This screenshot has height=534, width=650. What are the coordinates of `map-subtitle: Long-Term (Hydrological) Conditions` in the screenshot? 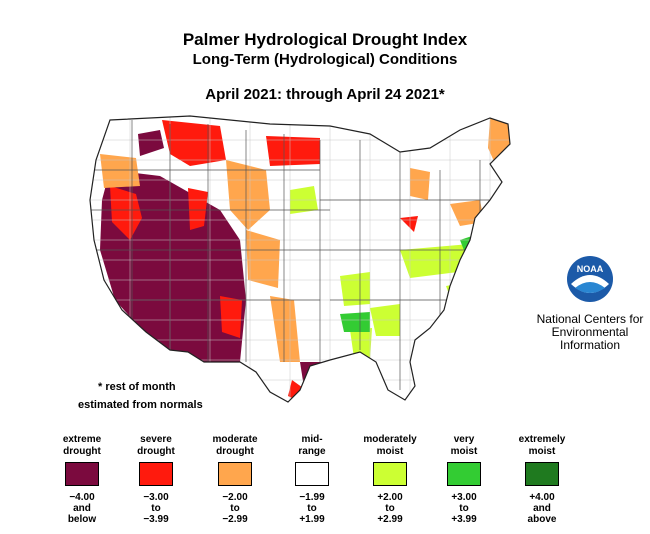 It's located at (325, 59).